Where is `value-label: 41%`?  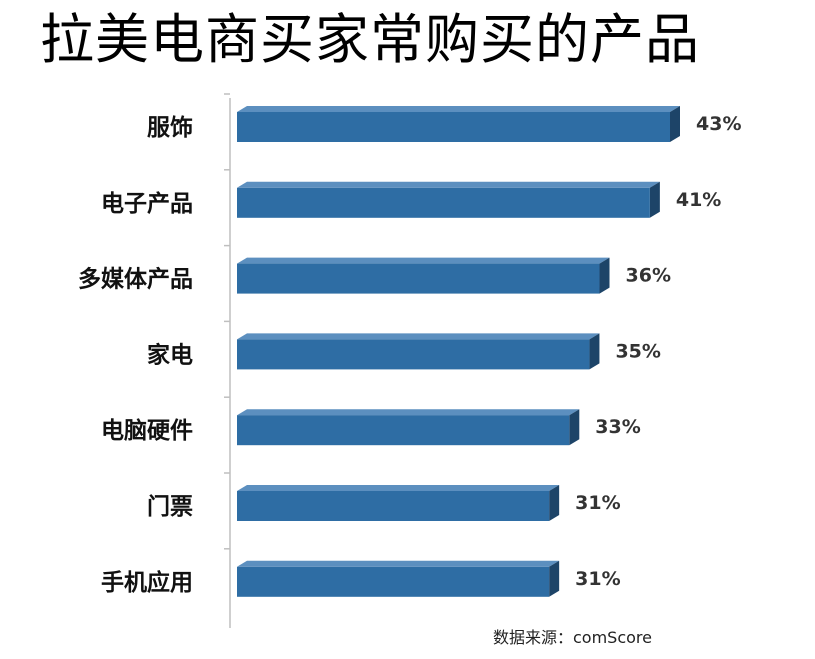 value-label: 41% is located at coordinates (698, 200).